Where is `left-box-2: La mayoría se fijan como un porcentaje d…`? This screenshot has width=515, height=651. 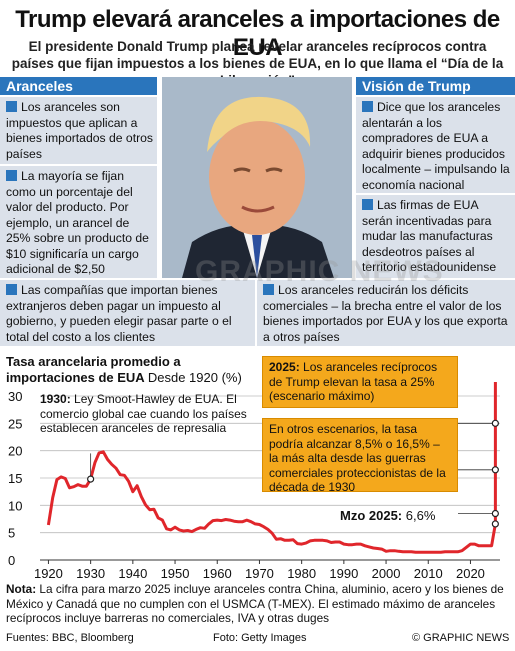 left-box-2: La mayoría se fijan como un porcentaje d… is located at coordinates (78, 222).